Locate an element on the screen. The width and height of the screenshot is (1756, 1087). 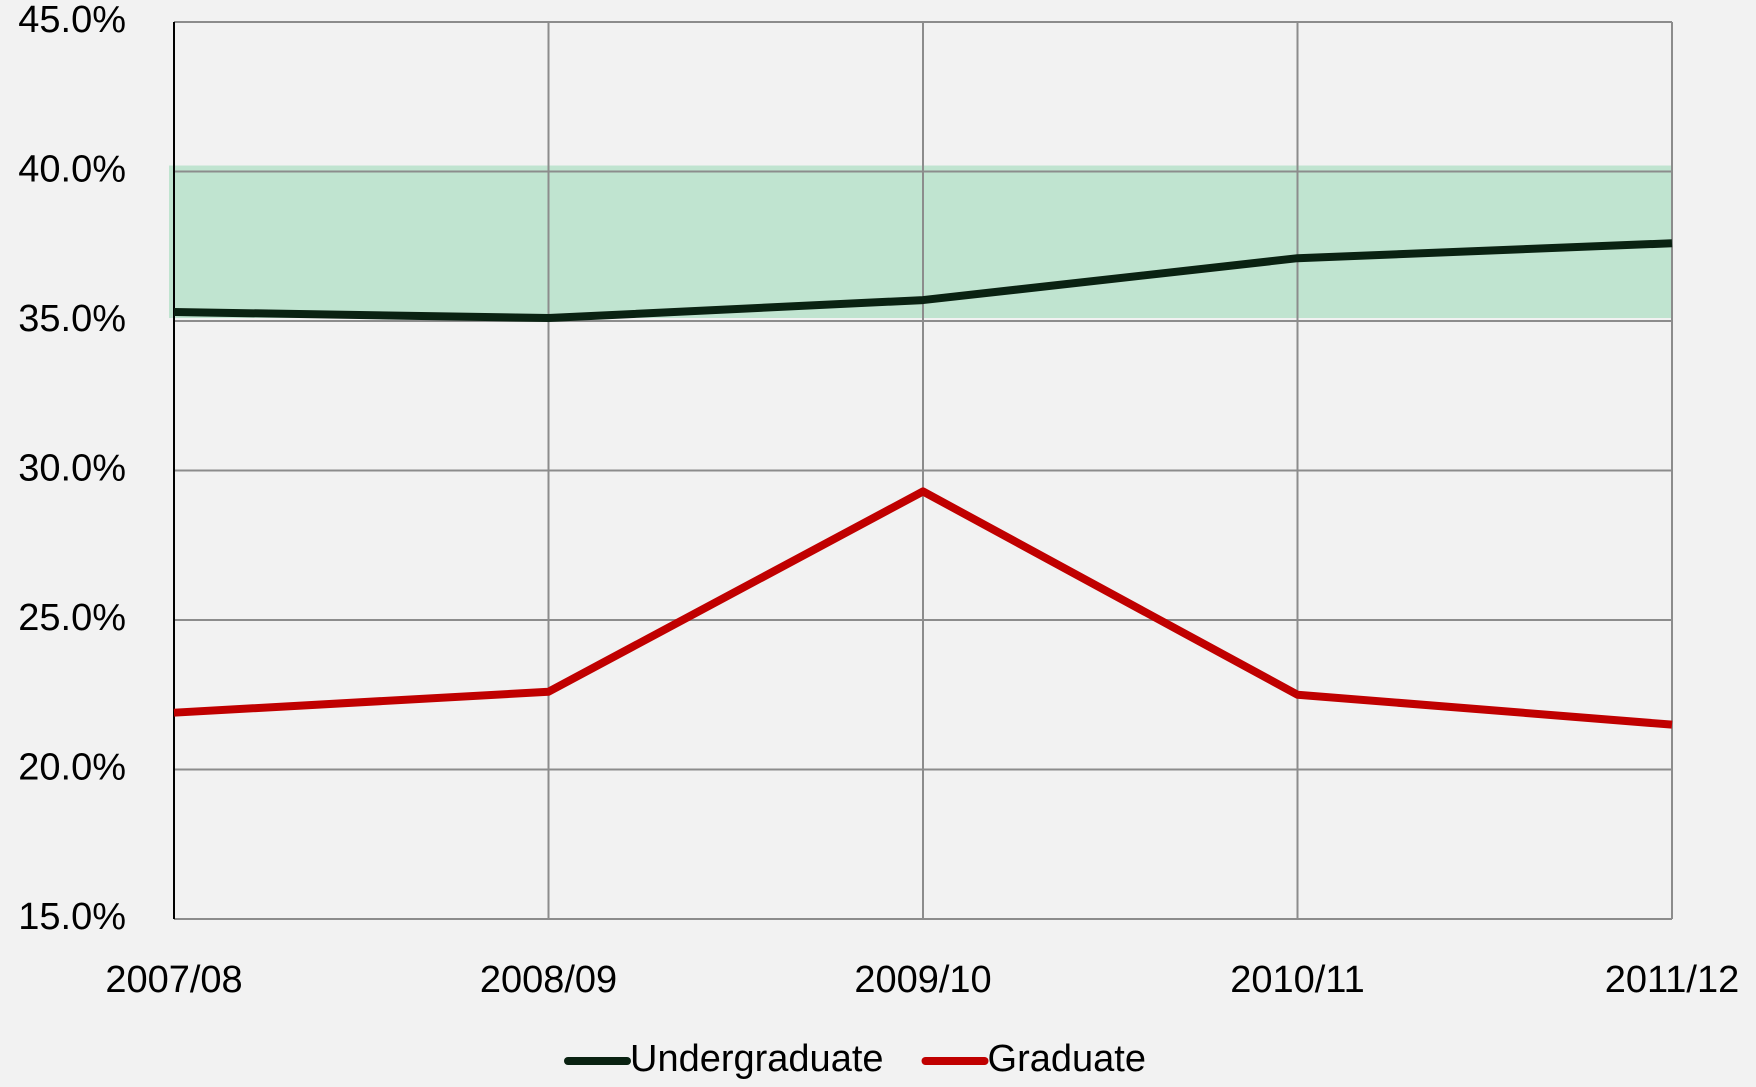
series-line is located at coordinates (923, 281).